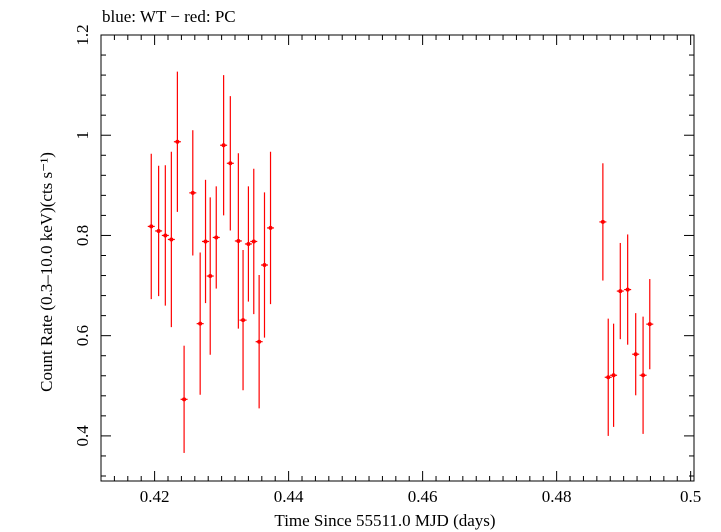 The width and height of the screenshot is (721, 532). What do you see at coordinates (690, 496) in the screenshot?
I see `x-tick-label: 0.5` at bounding box center [690, 496].